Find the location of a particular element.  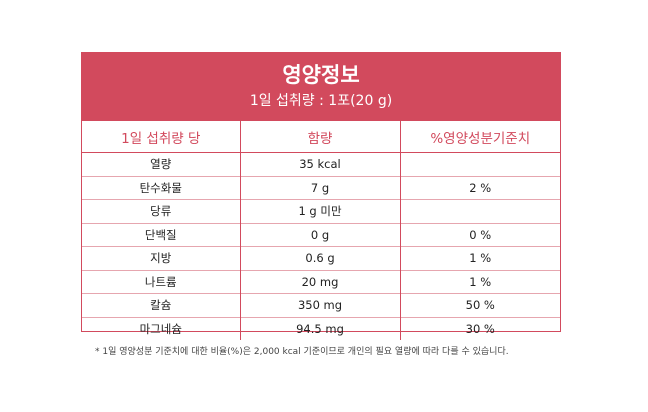

serving-size: 1일 섭취량 : 1포(20 g) is located at coordinates (321, 101).